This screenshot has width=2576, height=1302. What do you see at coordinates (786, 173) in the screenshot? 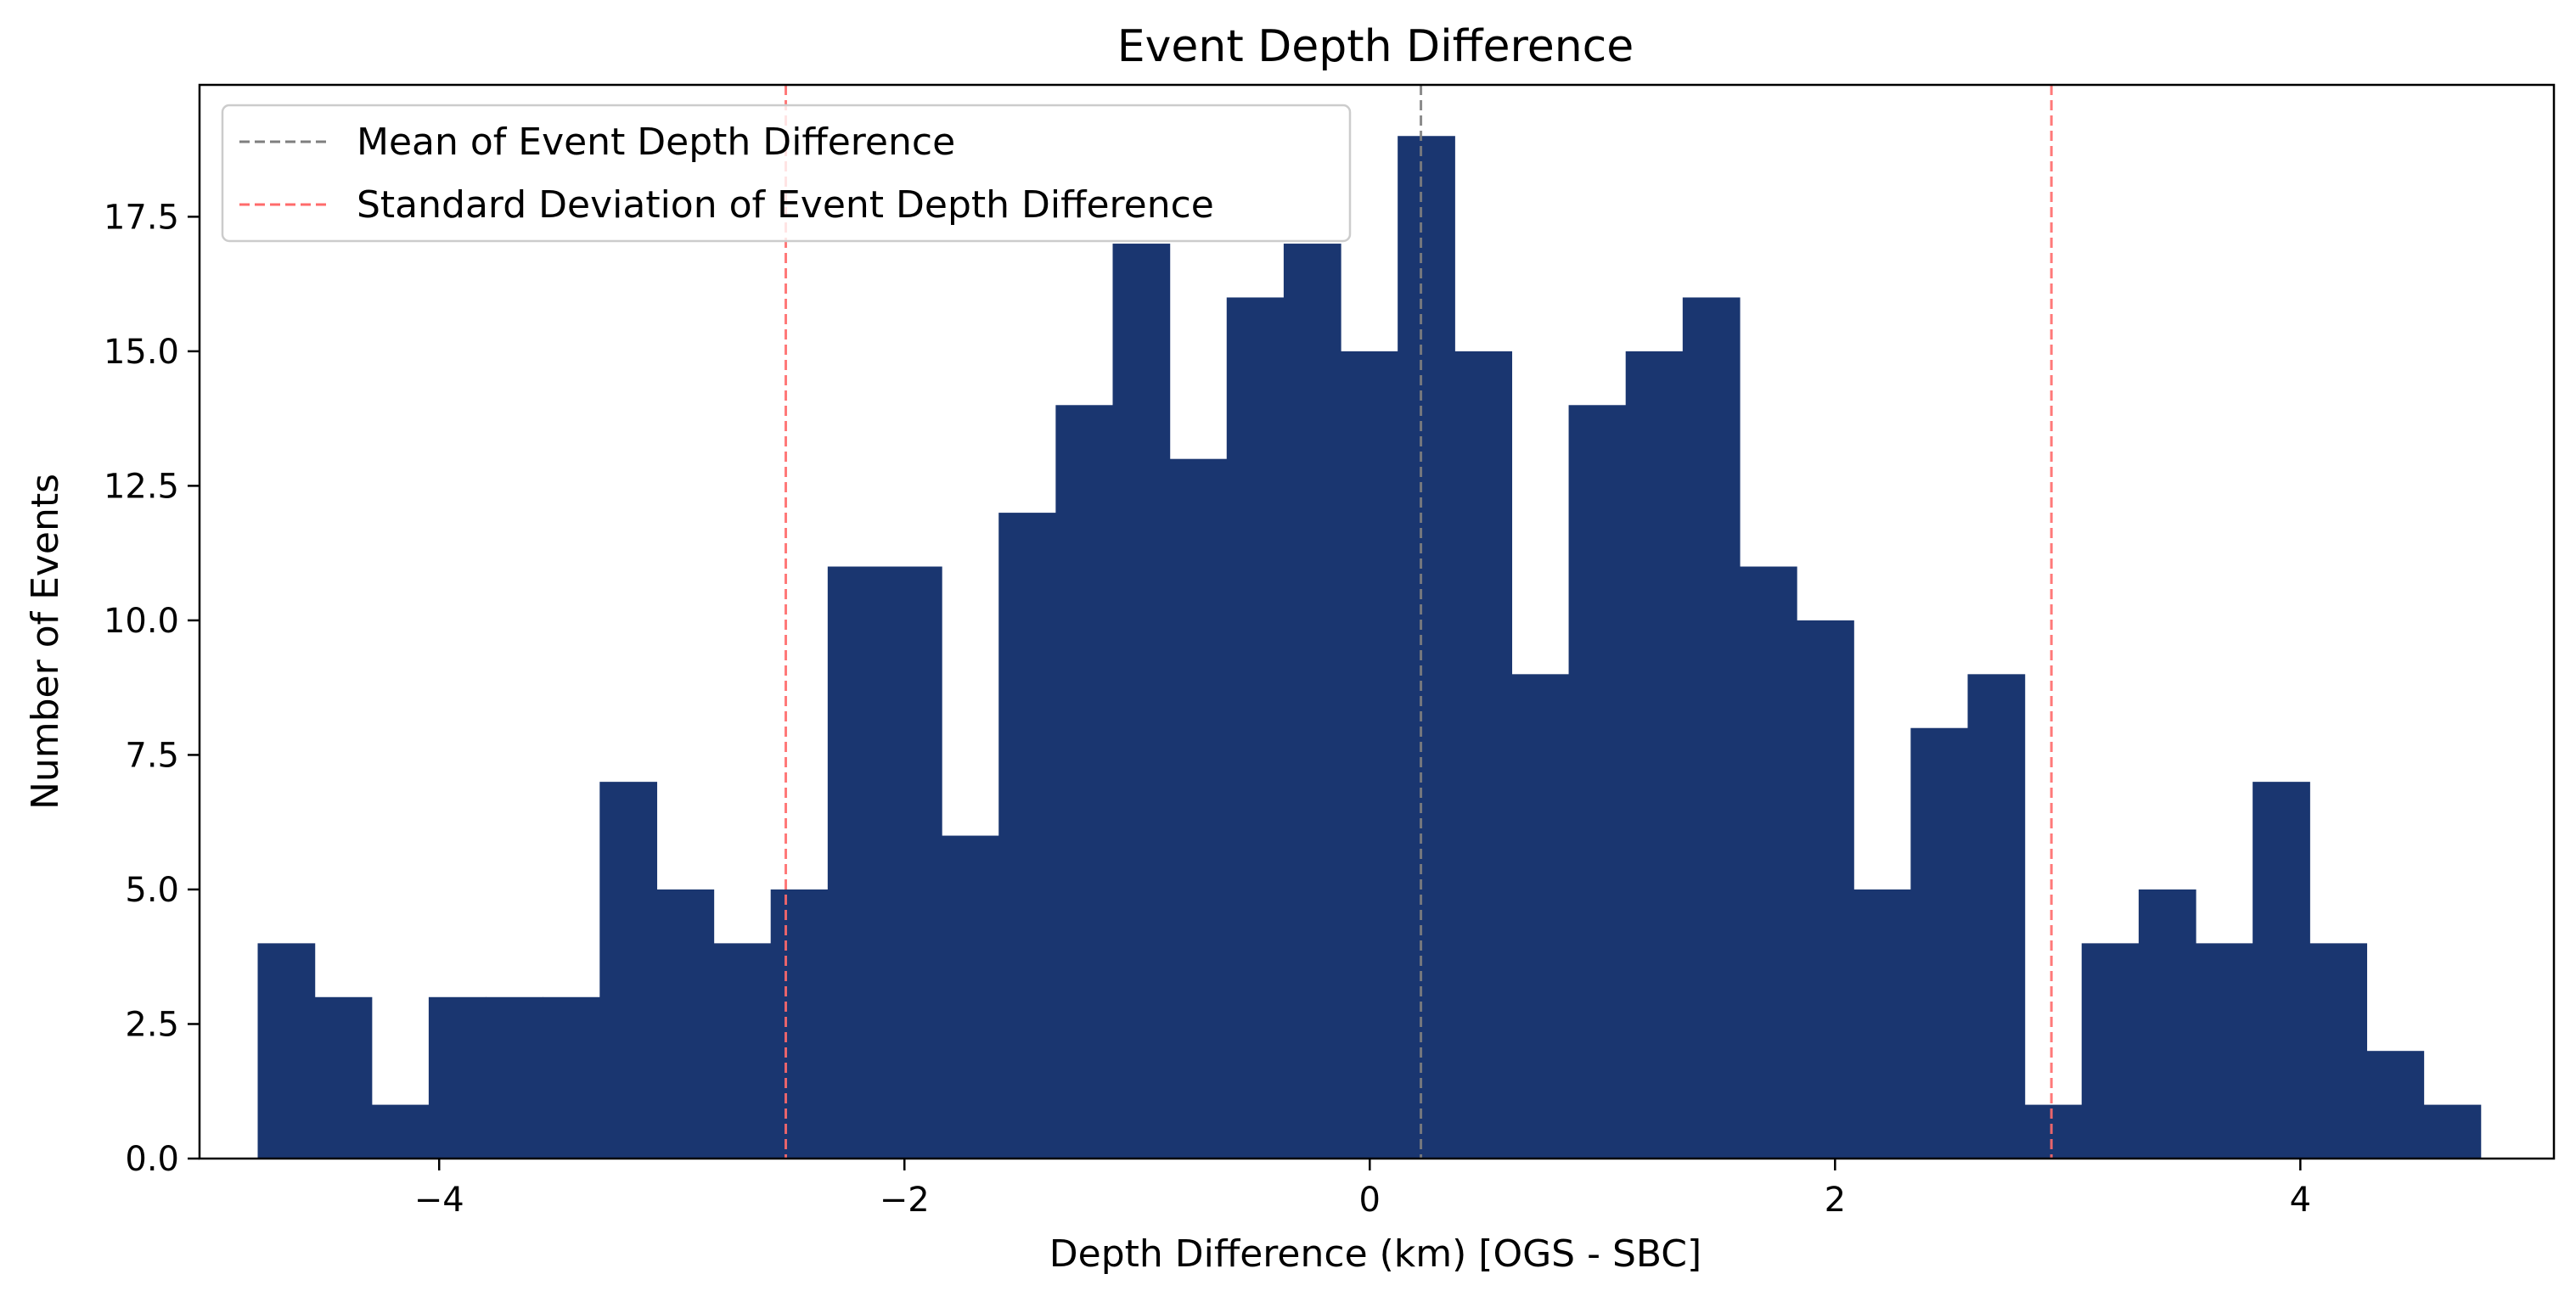
I see `legend-box` at bounding box center [786, 173].